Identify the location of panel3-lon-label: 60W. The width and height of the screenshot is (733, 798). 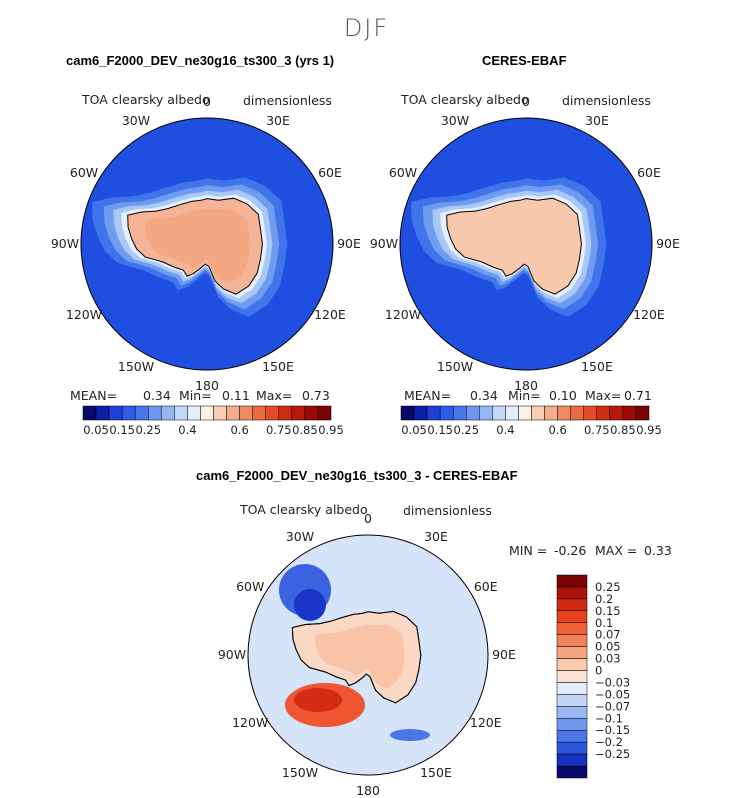
(250, 586).